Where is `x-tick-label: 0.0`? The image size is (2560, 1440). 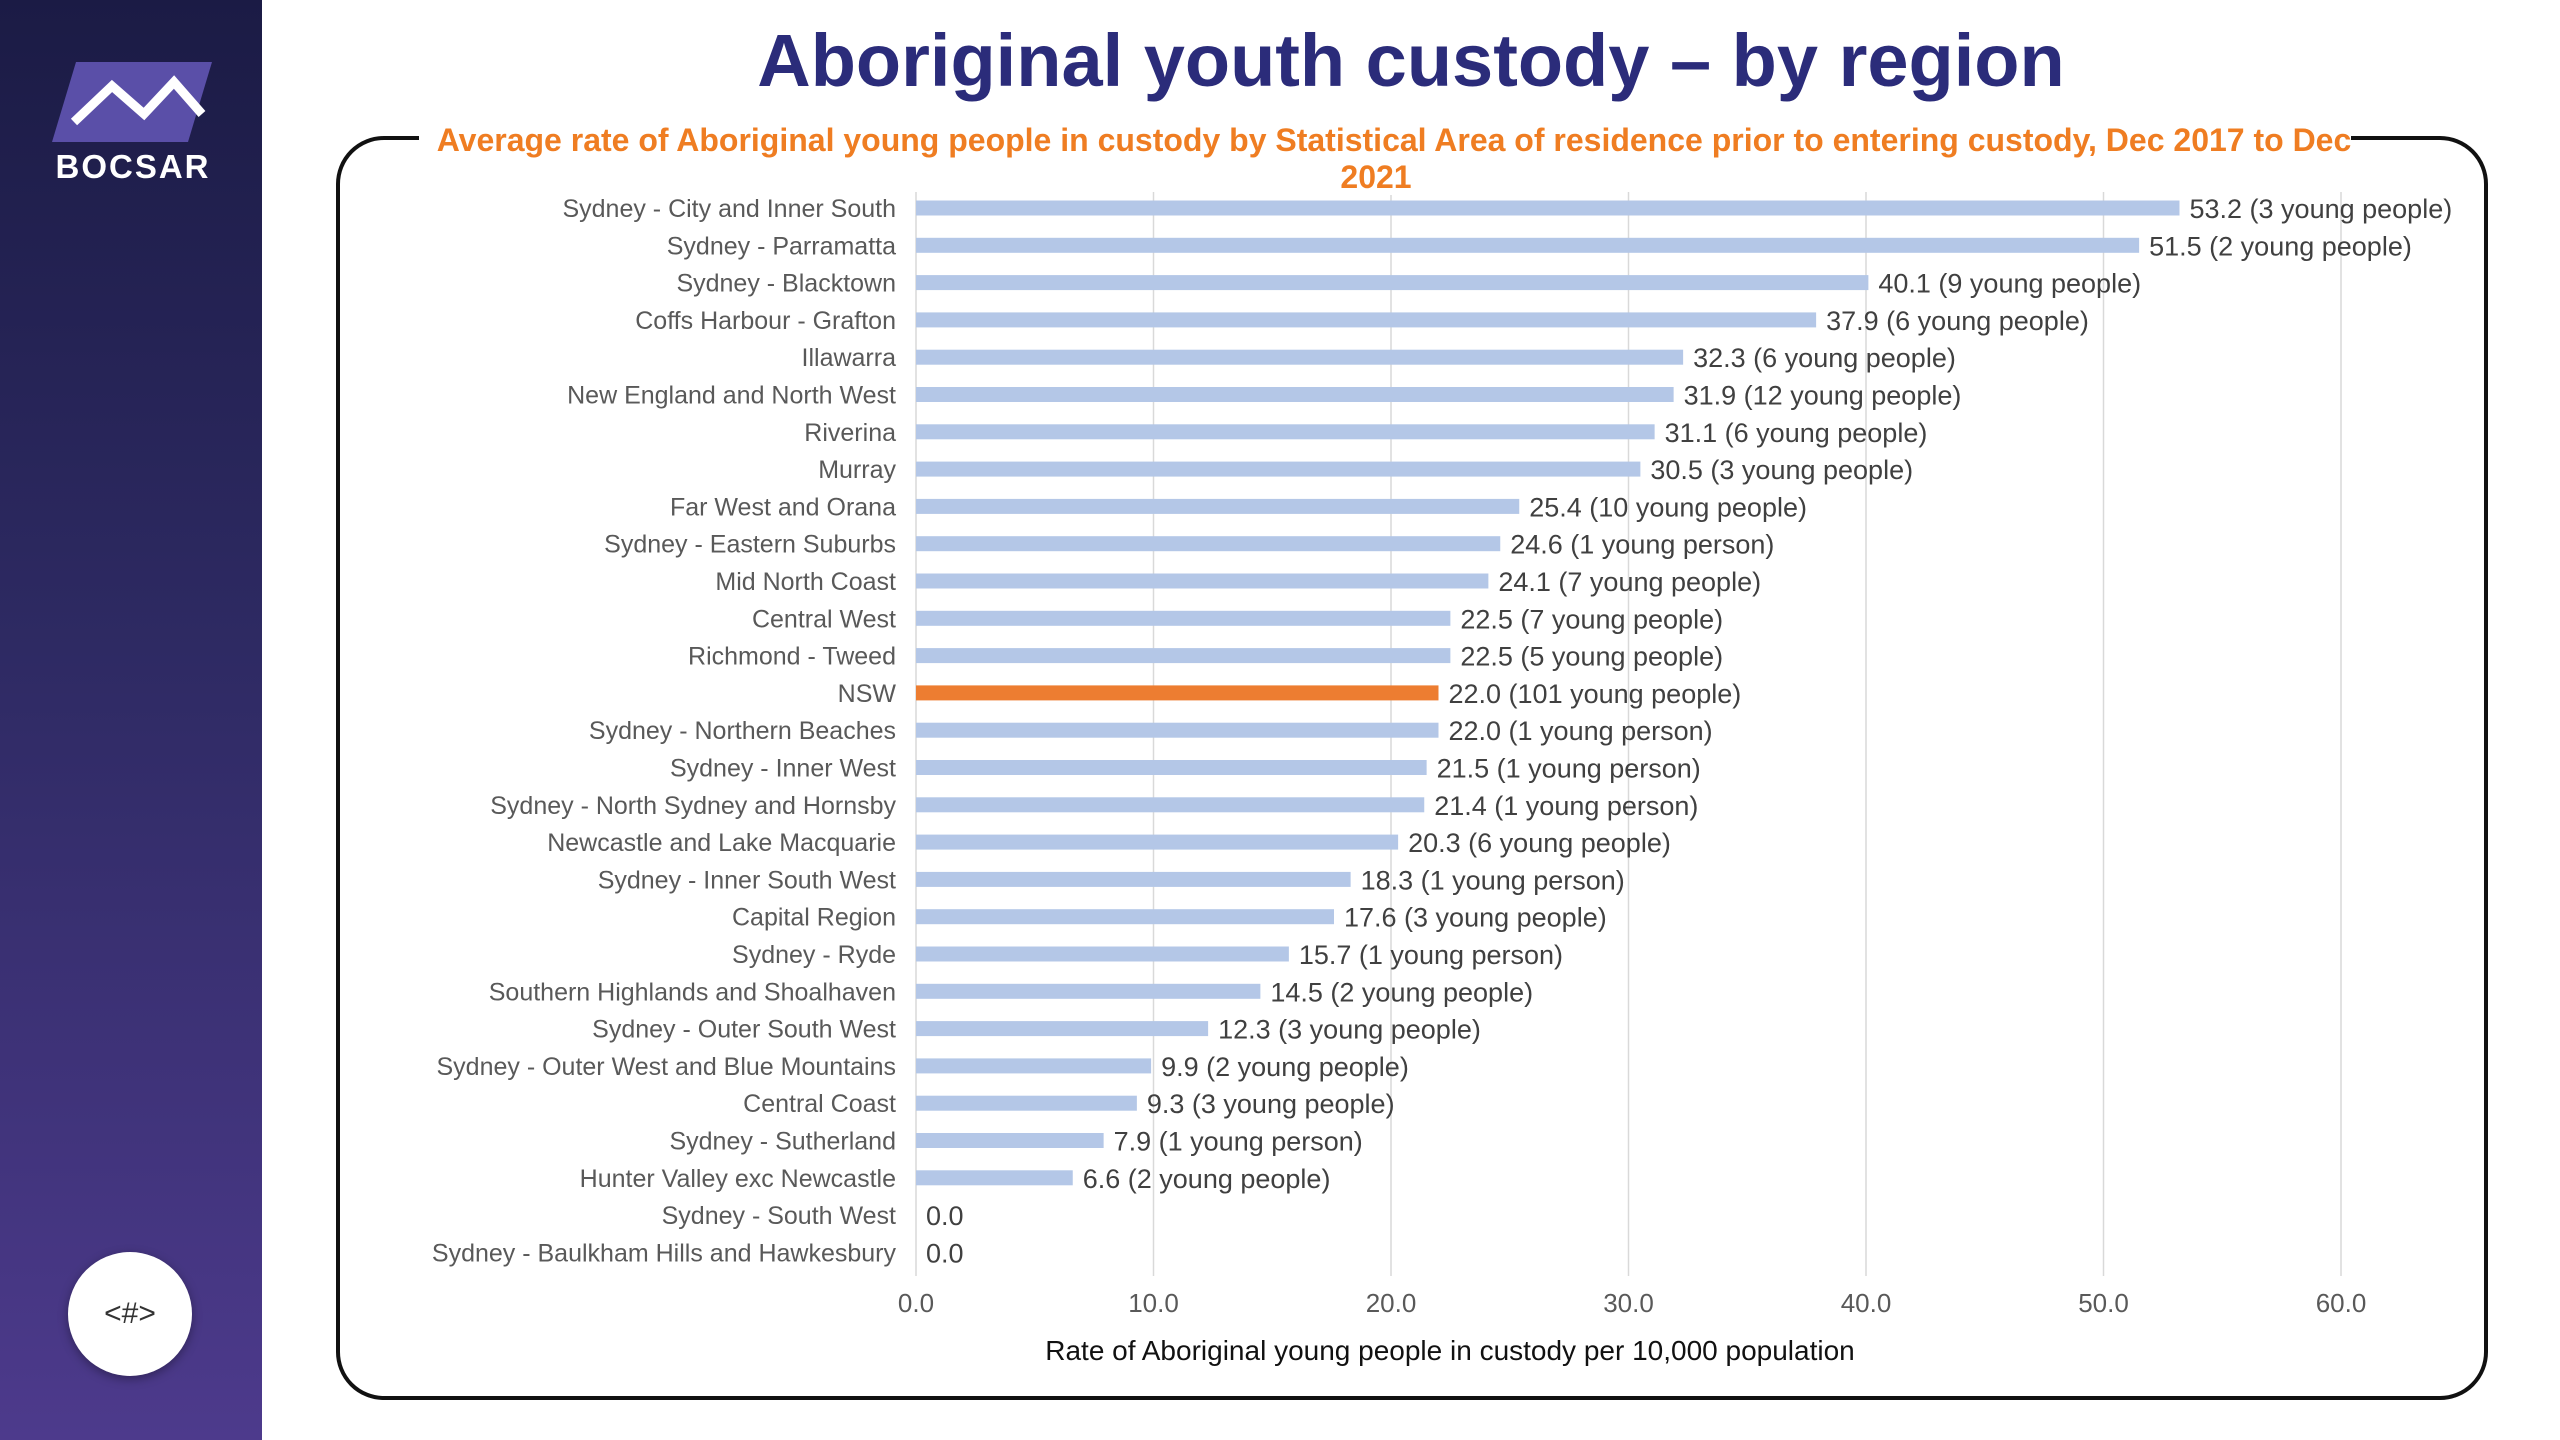
x-tick-label: 0.0 is located at coordinates (916, 1303).